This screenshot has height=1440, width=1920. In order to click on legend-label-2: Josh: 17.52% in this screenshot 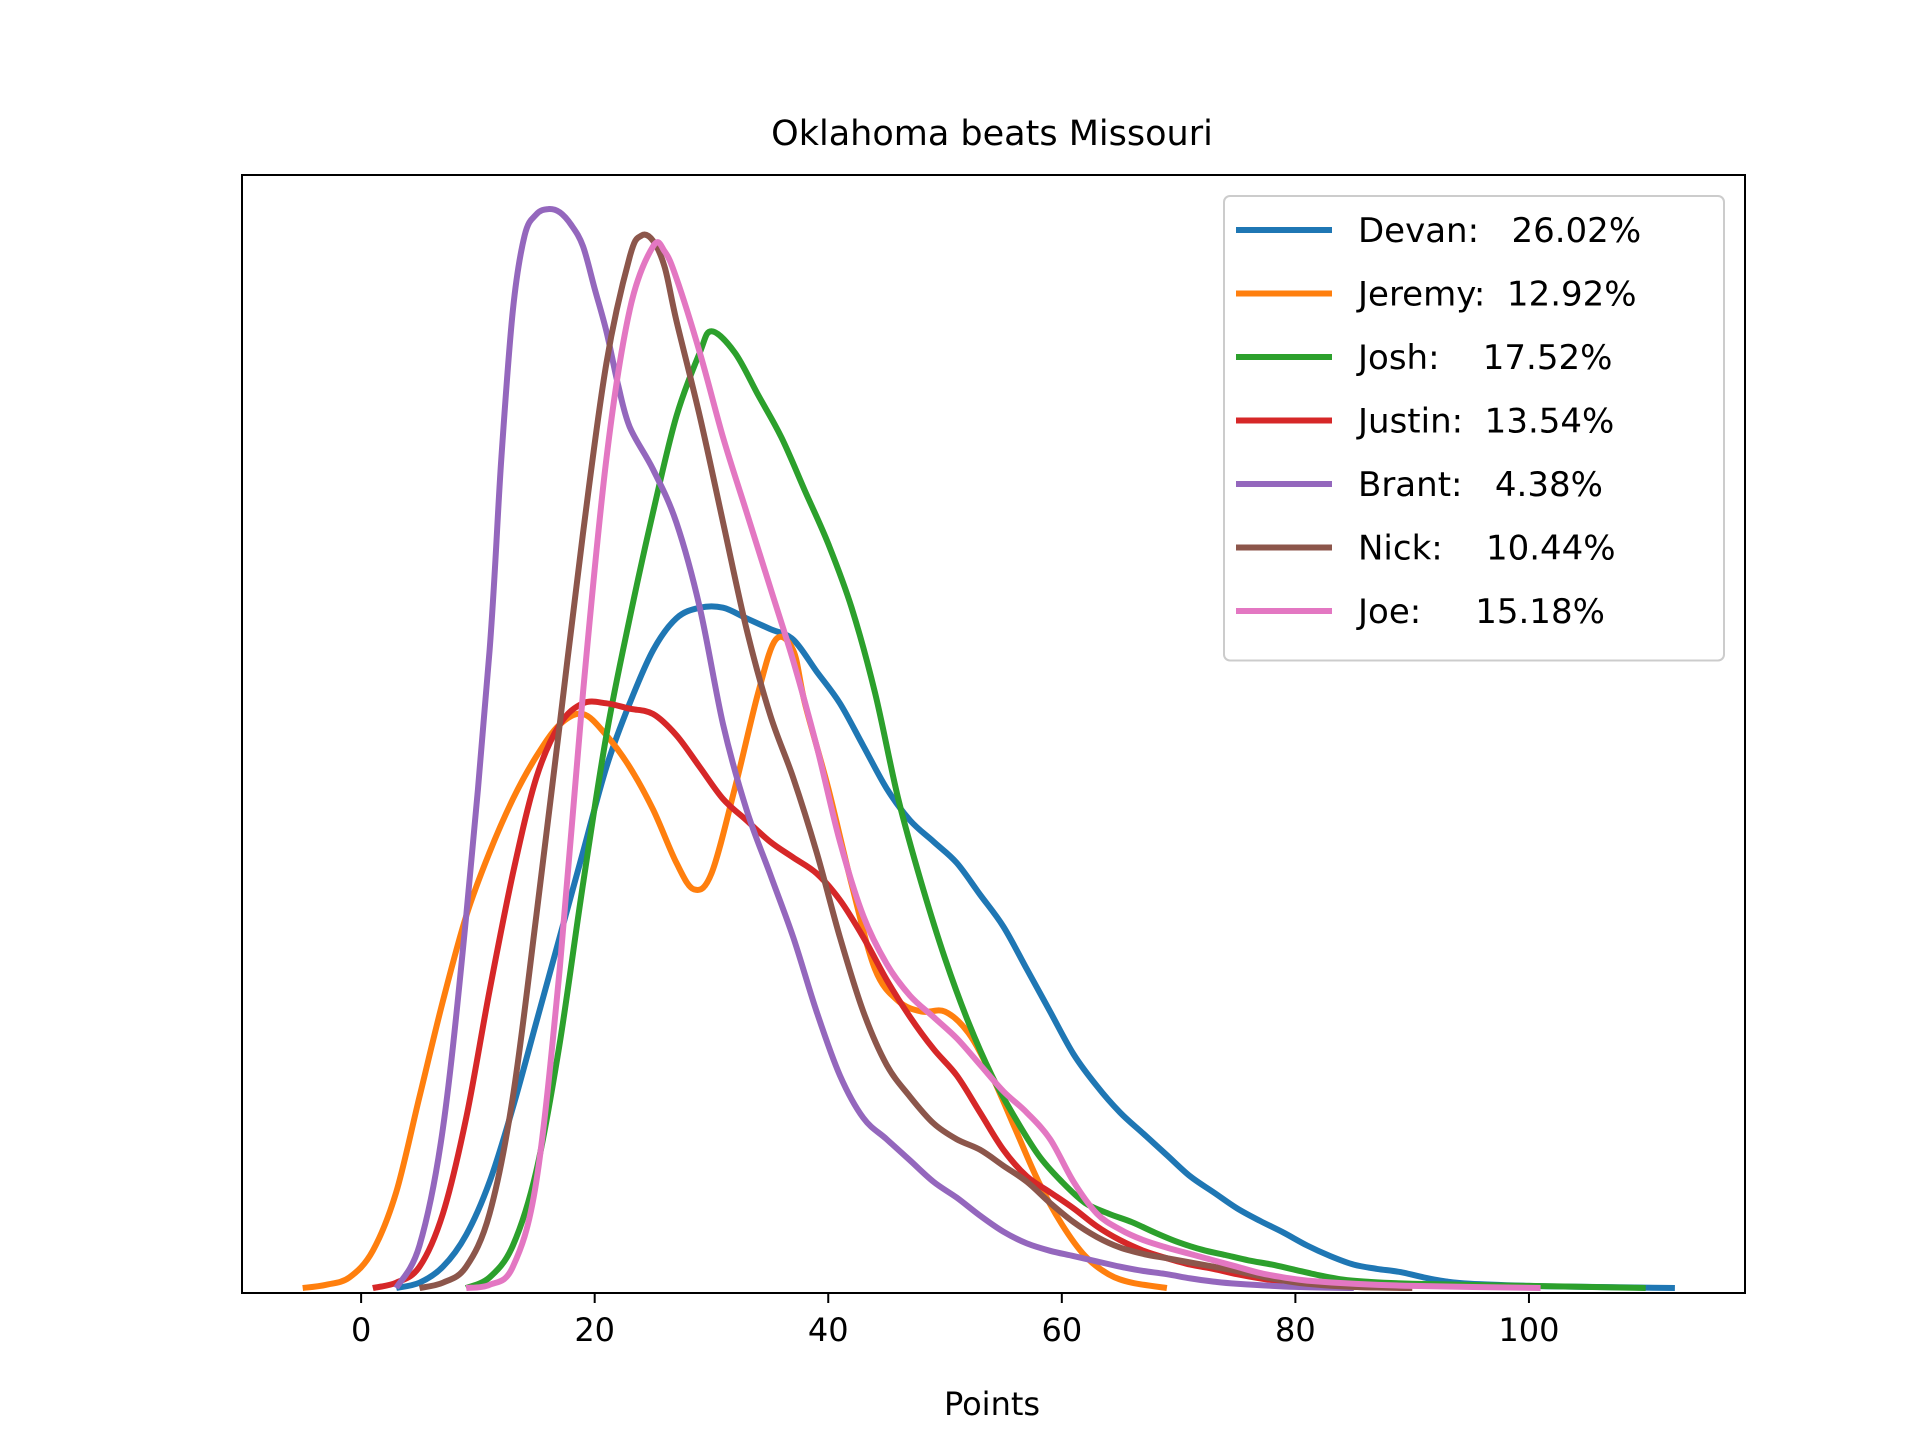, I will do `click(1484, 358)`.